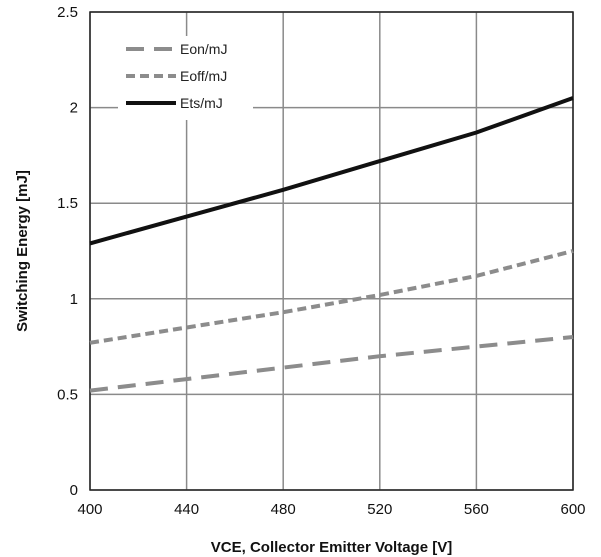 The height and width of the screenshot is (557, 601). What do you see at coordinates (331, 364) in the screenshot?
I see `series-line-eon-mj` at bounding box center [331, 364].